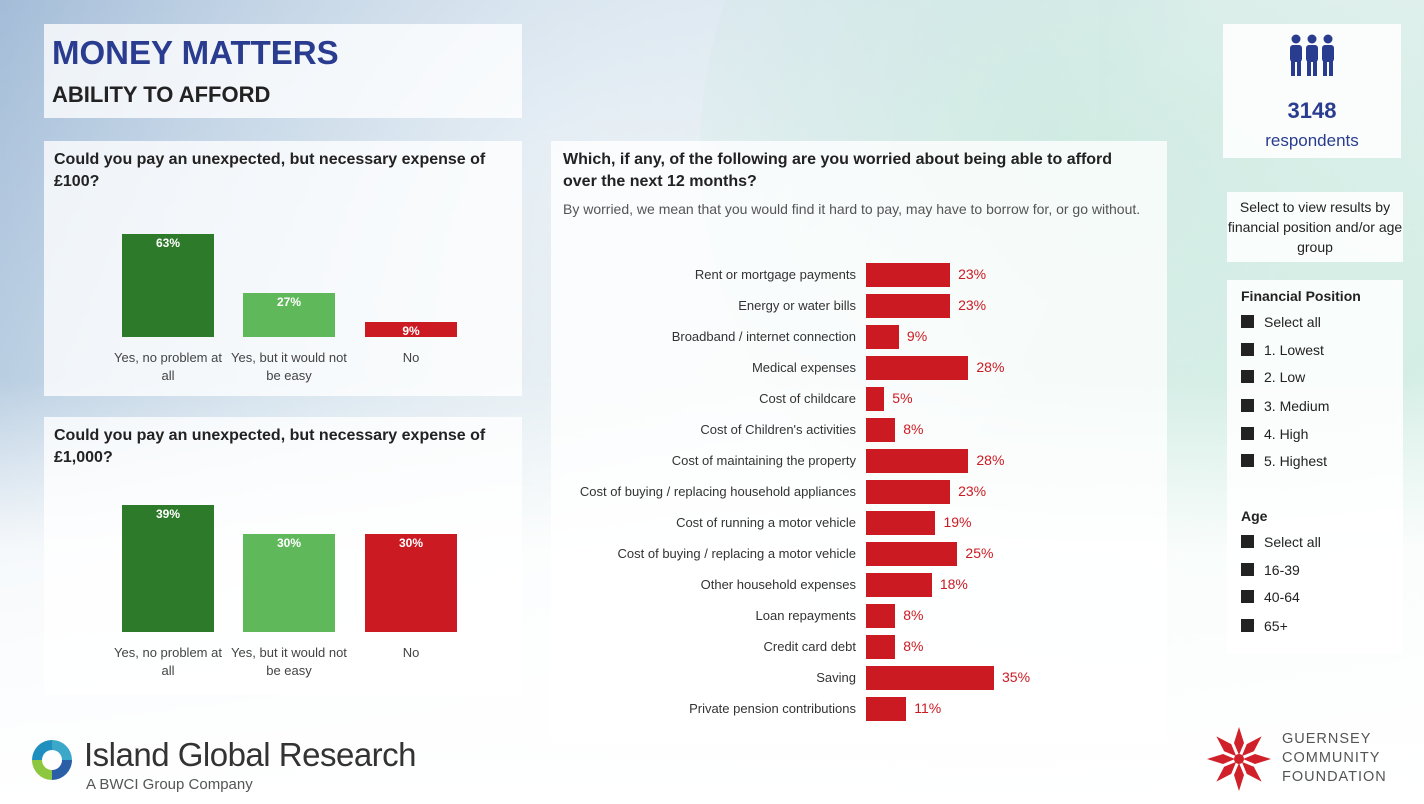  What do you see at coordinates (161, 94) in the screenshot?
I see `page-subtitle: ABILITY TO AFFORD` at bounding box center [161, 94].